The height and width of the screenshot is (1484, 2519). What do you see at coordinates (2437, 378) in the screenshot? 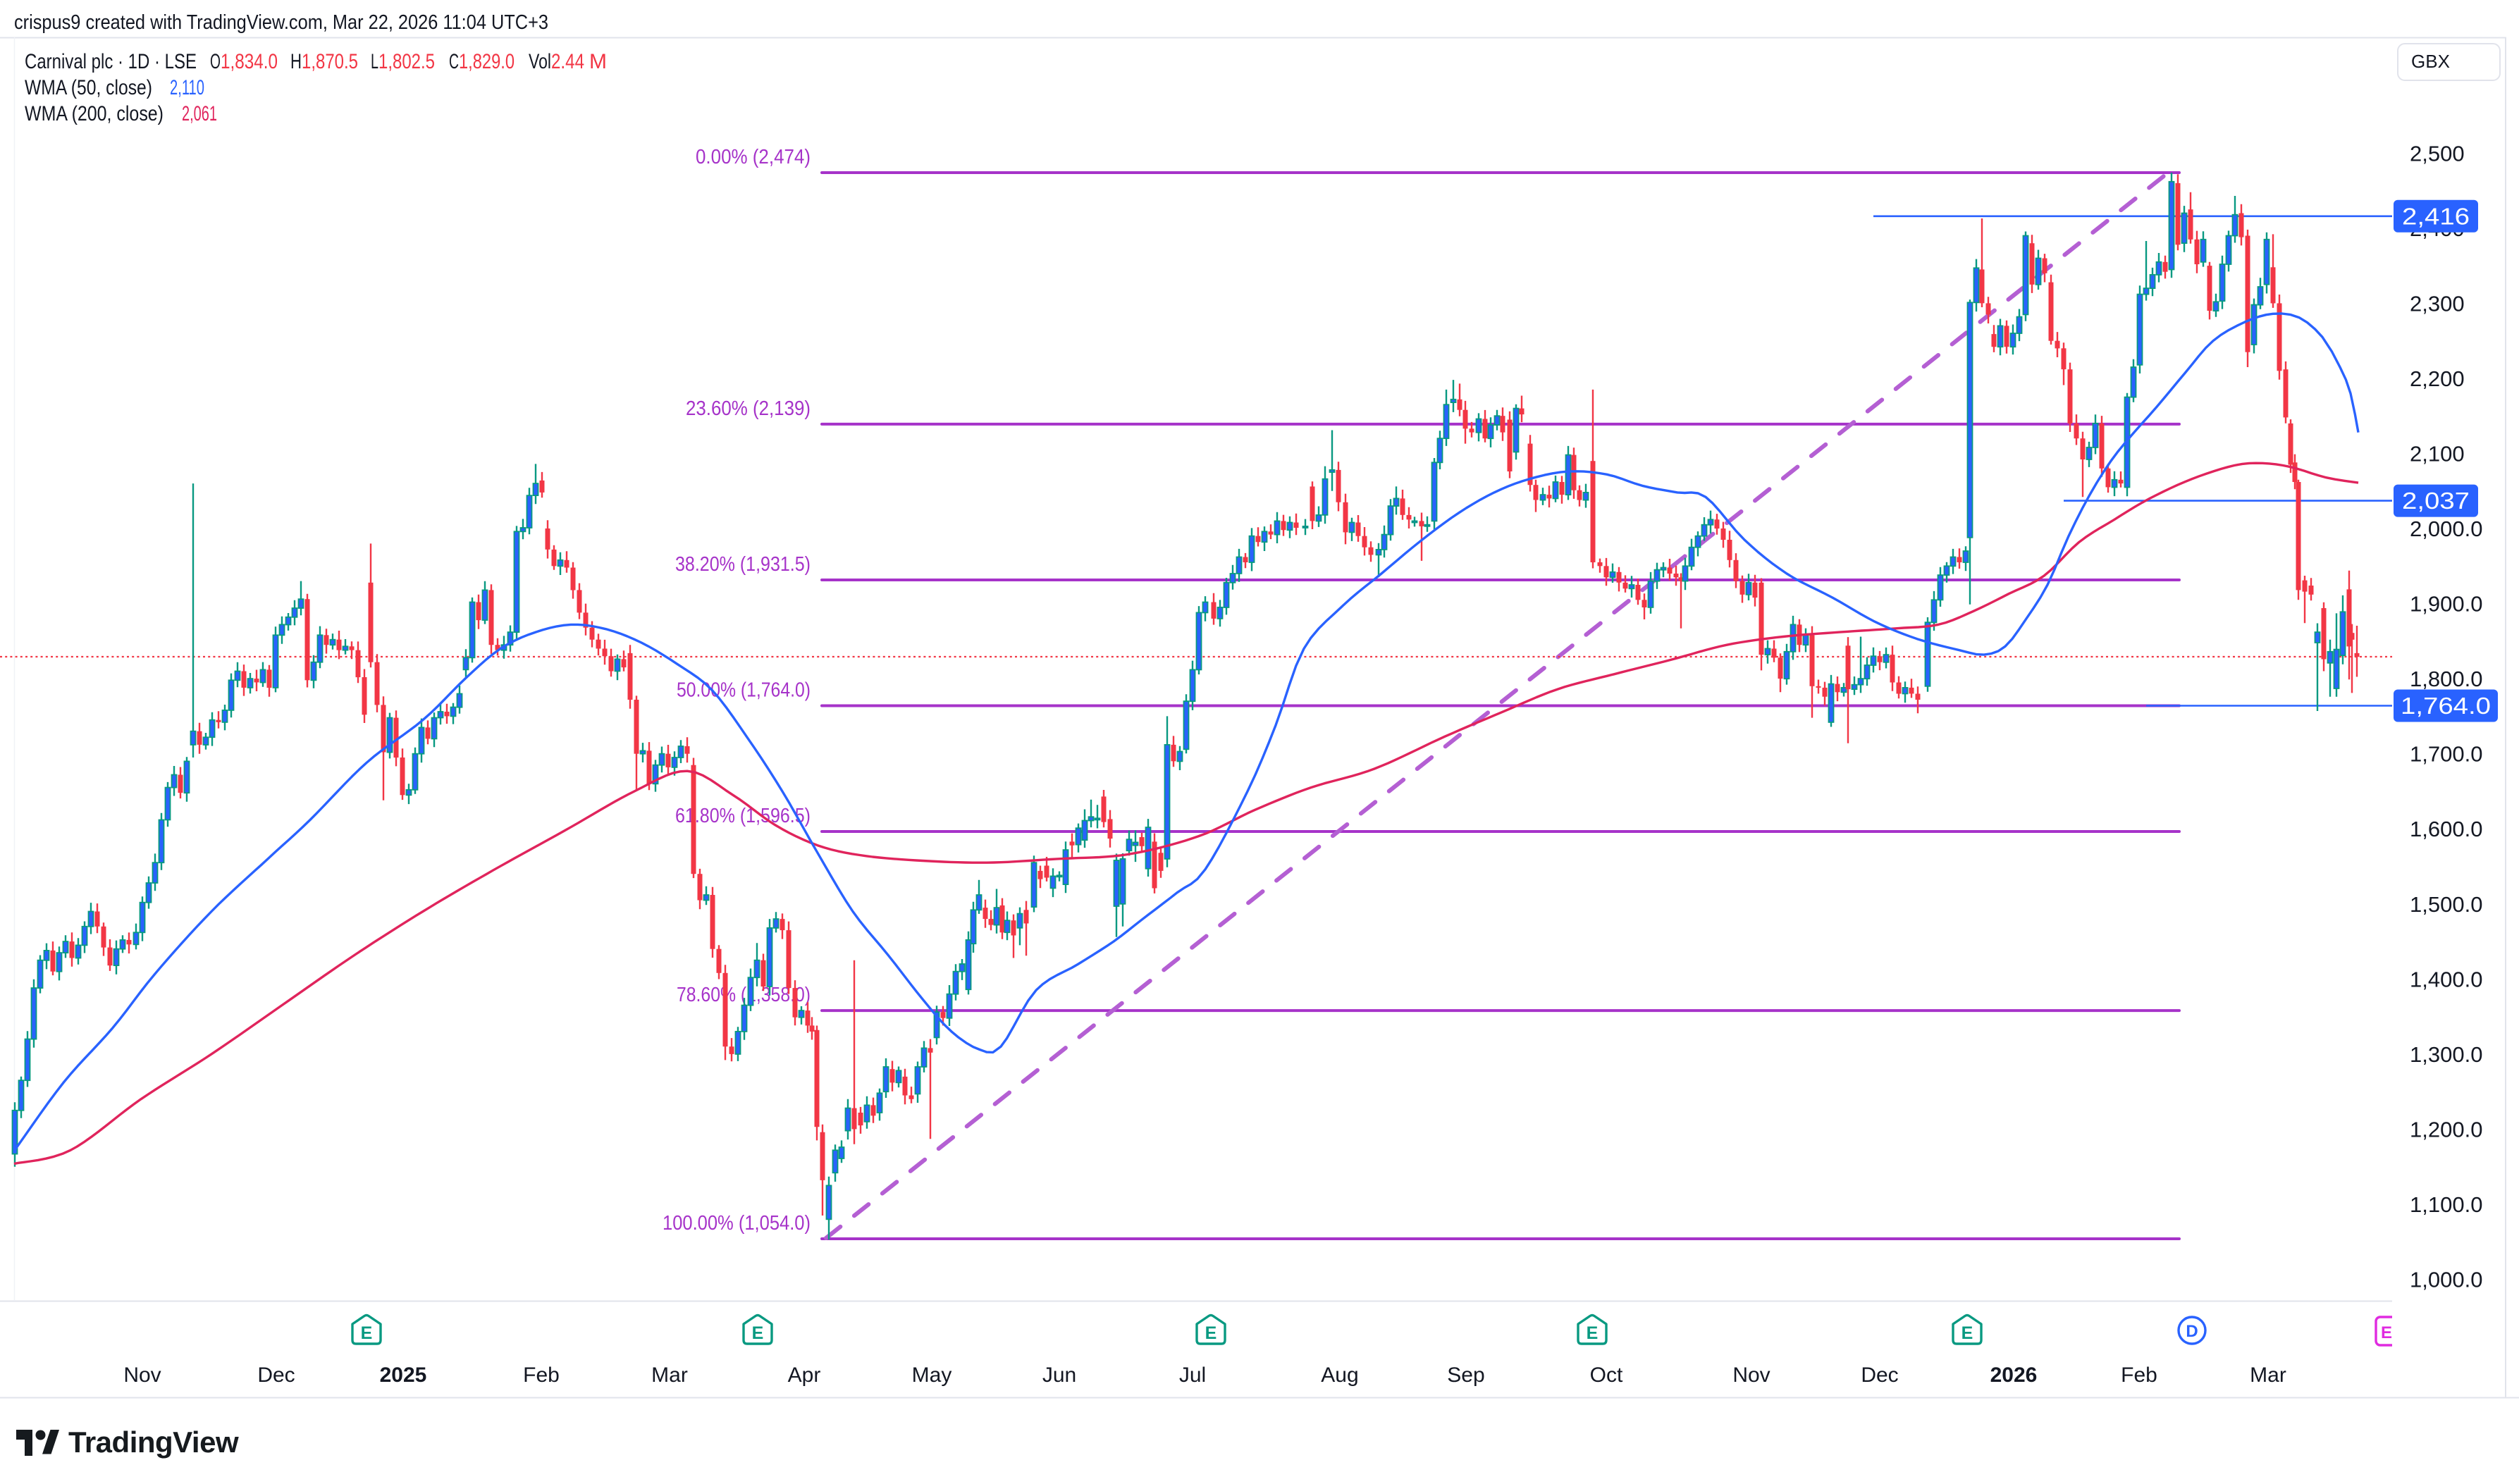
I see `svg-text: 2,200` at bounding box center [2437, 378].